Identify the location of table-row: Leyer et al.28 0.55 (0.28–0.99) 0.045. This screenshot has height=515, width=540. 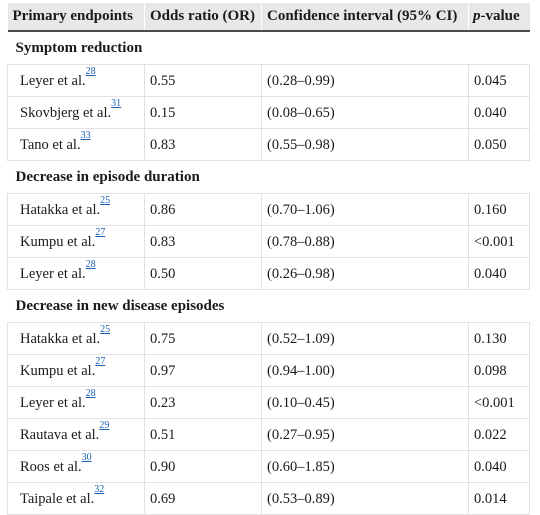
(268, 80).